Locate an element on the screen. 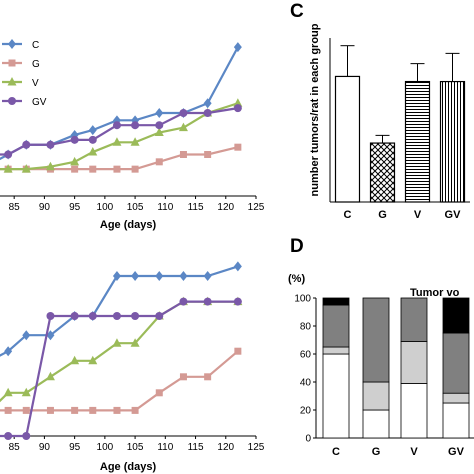 This screenshot has height=474, width=474. line-chart-bottom-xlabel: Age (days) is located at coordinates (128, 467).